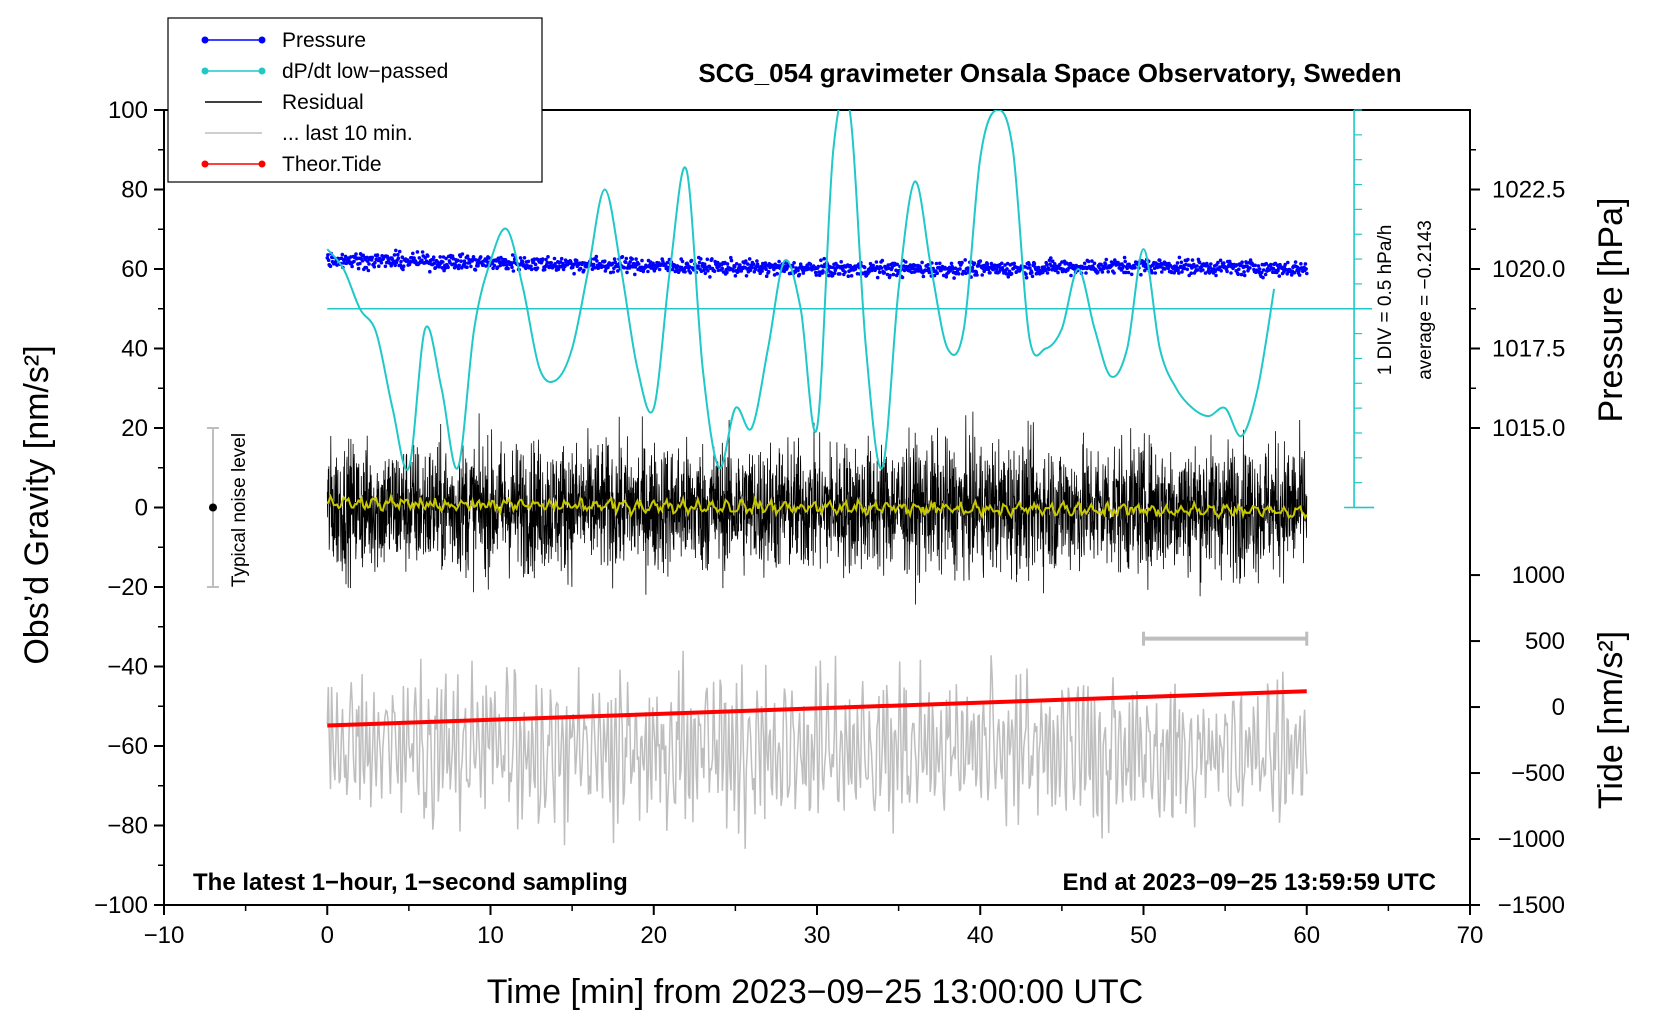 The width and height of the screenshot is (1660, 1020). I want to click on series-theor-tide, so click(817, 708).